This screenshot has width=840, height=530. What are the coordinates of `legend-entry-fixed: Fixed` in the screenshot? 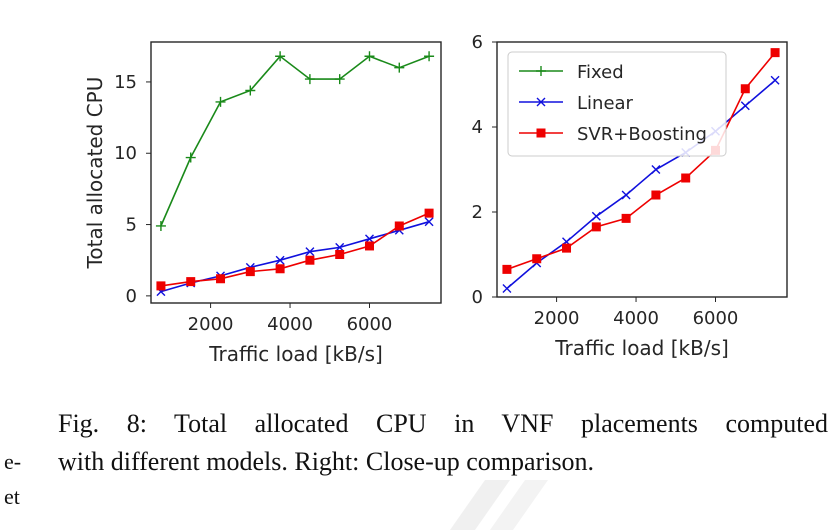 It's located at (571, 72).